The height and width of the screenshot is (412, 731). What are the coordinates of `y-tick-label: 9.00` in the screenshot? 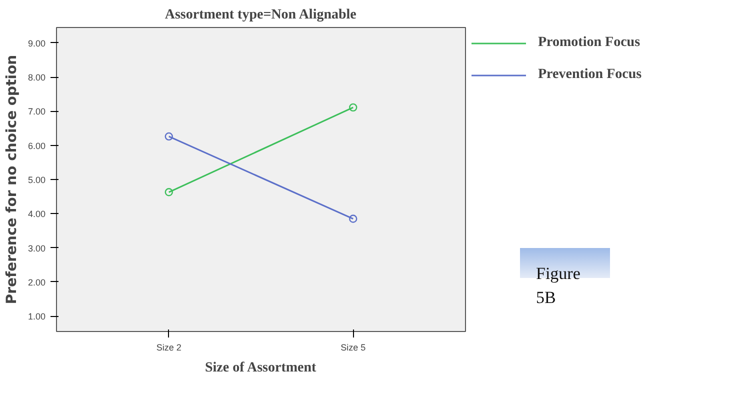 It's located at (37, 43).